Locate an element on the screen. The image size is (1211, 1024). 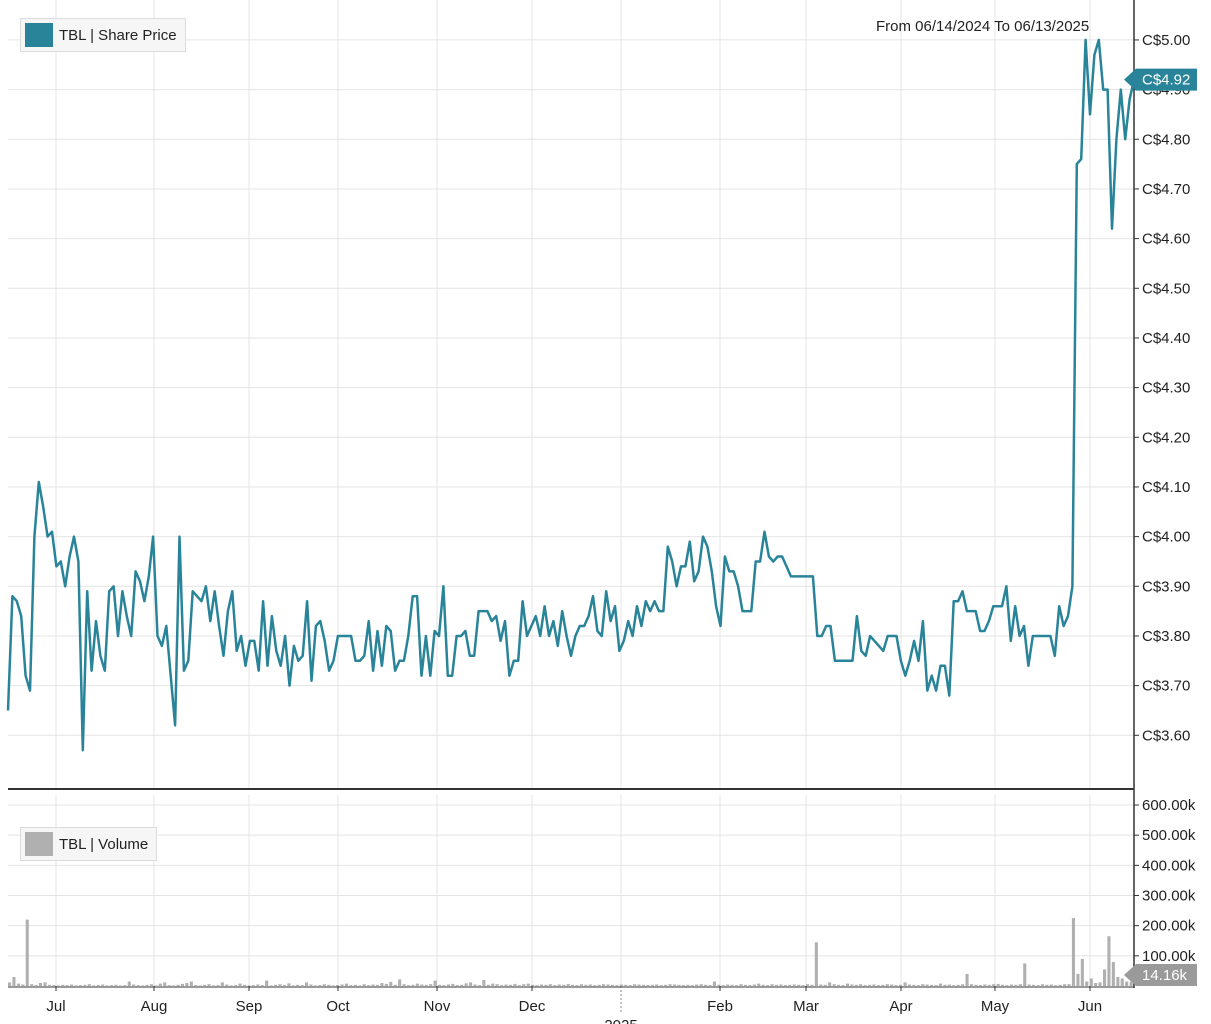
x-tick-label-year: 2025 is located at coordinates (620, 1020).